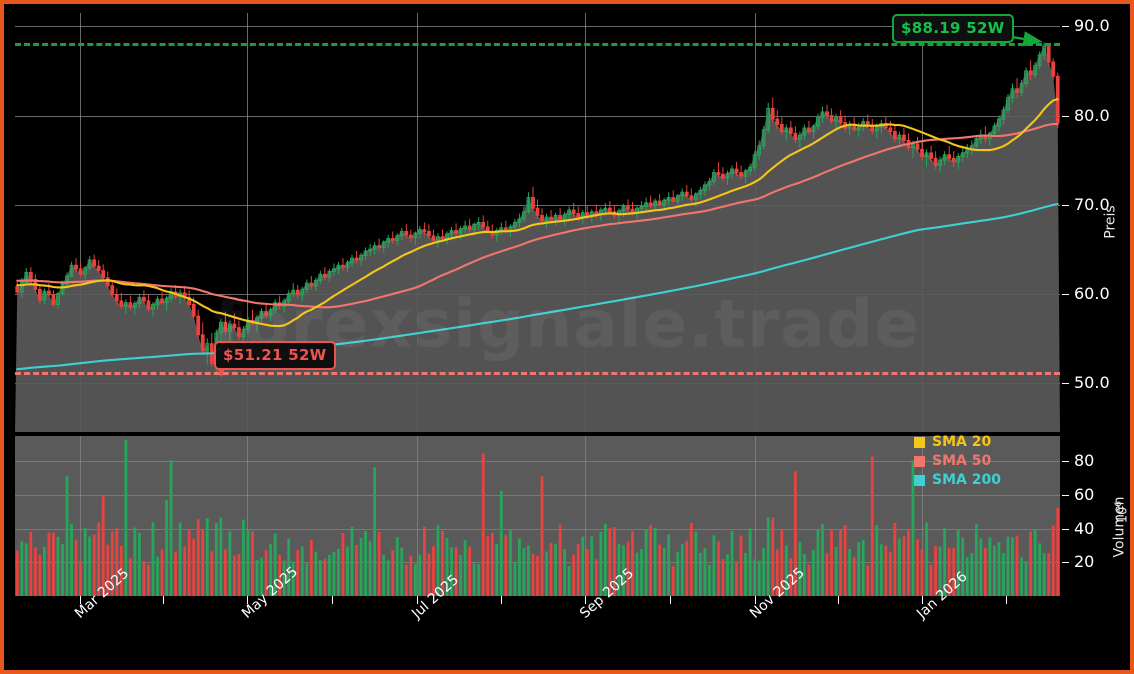  Describe the element at coordinates (1122, 512) in the screenshot. I see `volume-axis-exponent: 106` at that location.